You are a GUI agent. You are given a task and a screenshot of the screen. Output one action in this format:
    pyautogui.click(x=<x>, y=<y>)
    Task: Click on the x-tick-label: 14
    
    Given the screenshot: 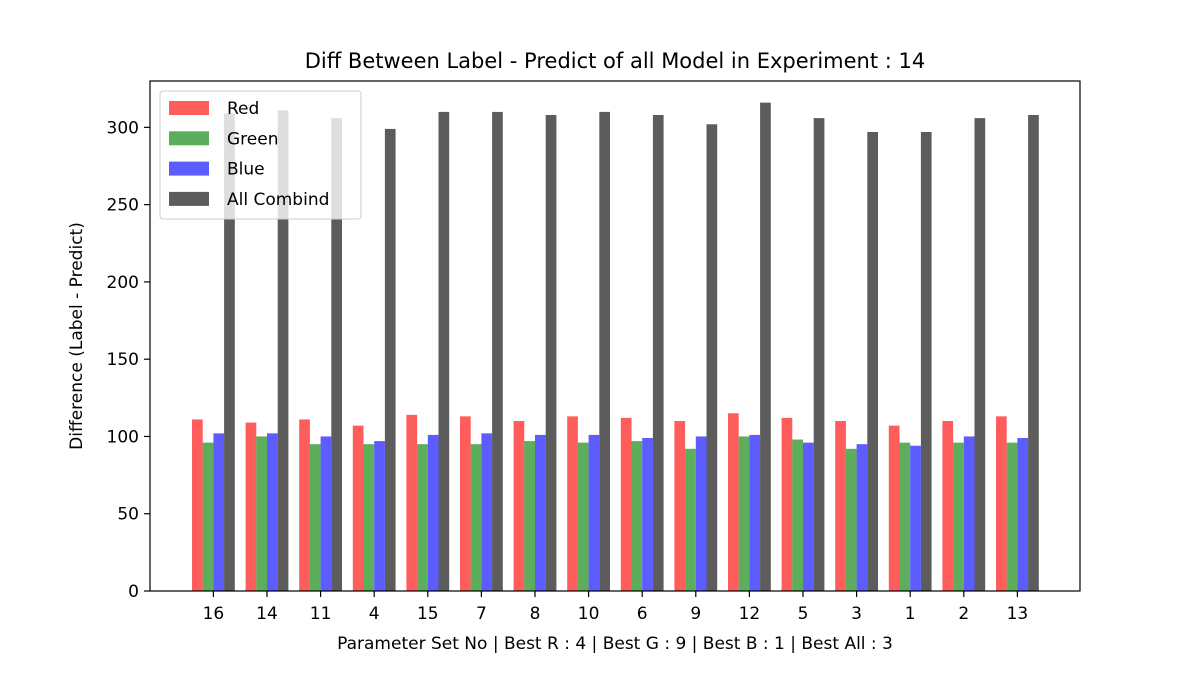 What is the action you would take?
    pyautogui.click(x=267, y=614)
    